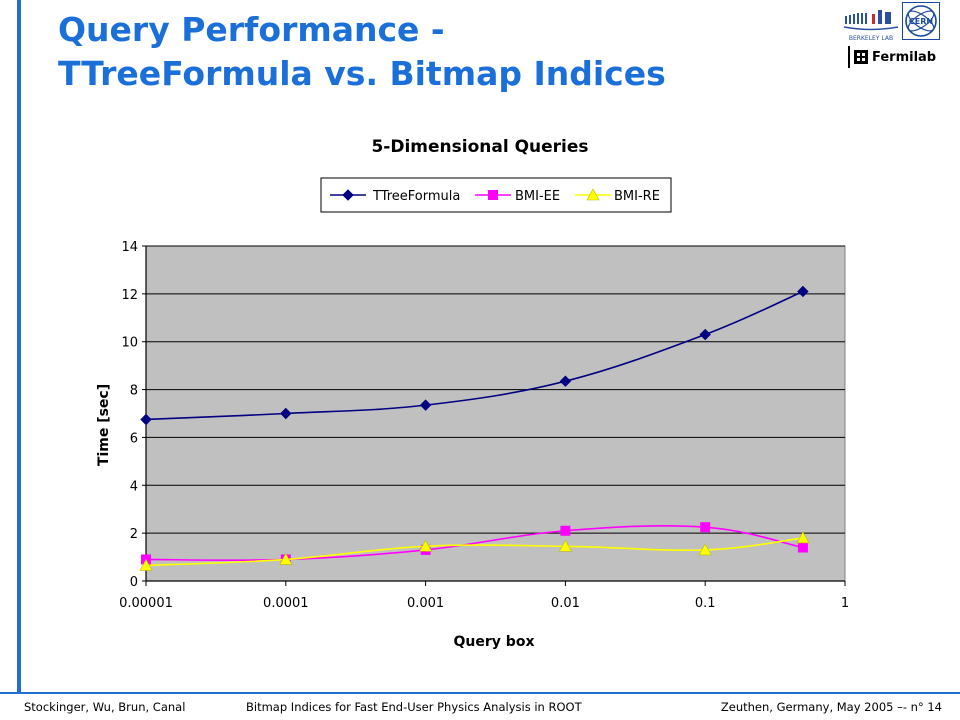  Describe the element at coordinates (134, 582) in the screenshot. I see `y-tick-label: 0` at that location.